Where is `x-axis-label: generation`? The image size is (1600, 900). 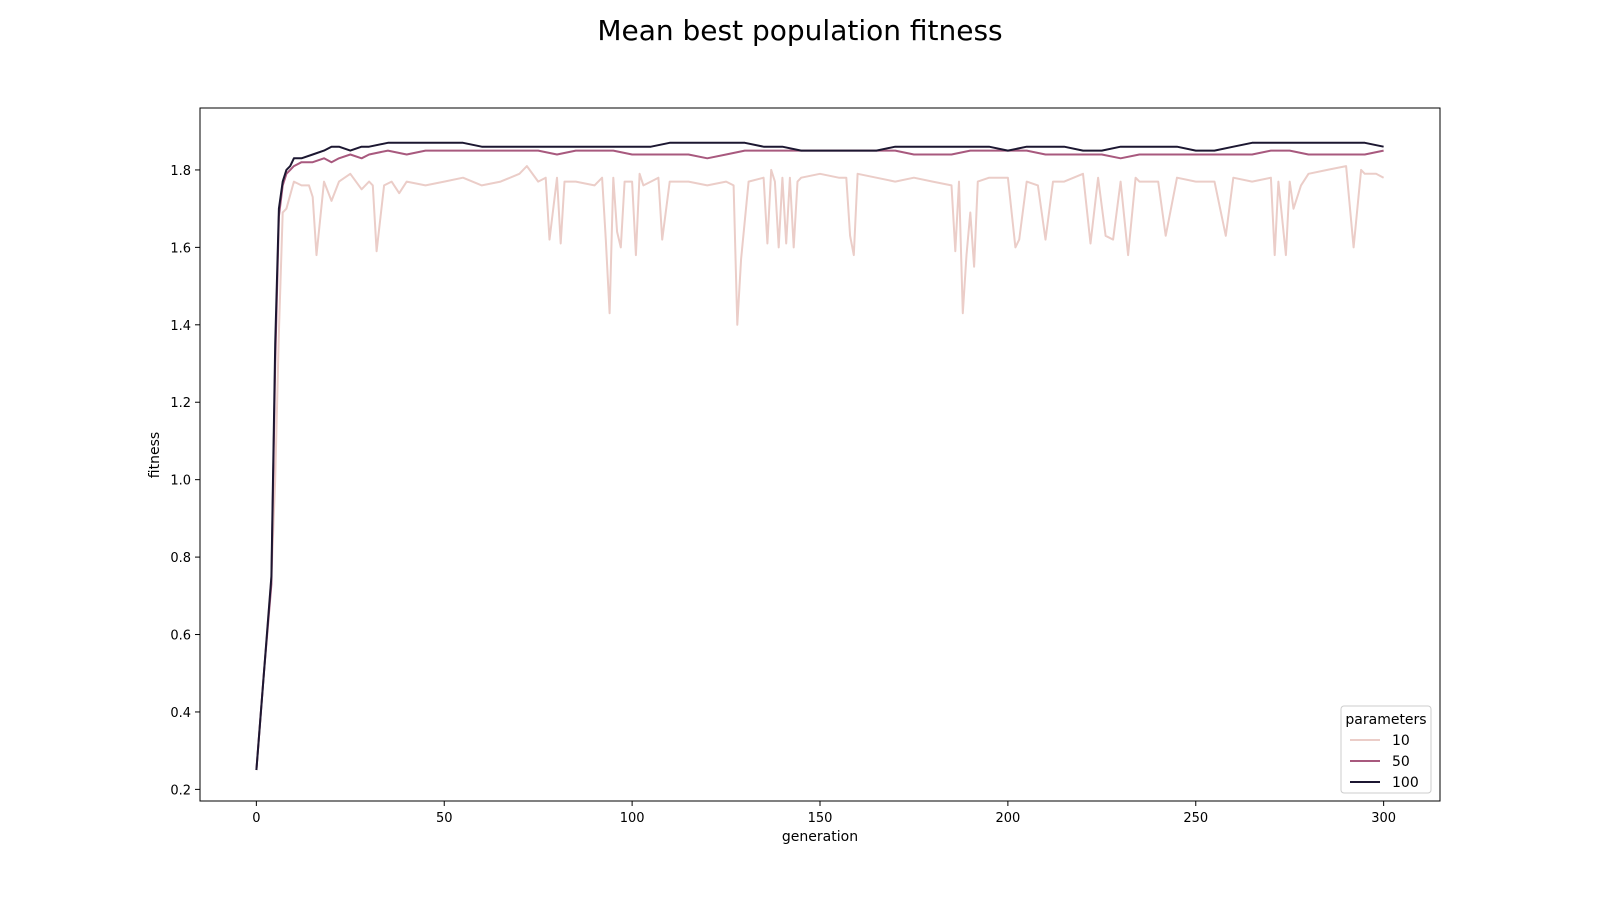
x-axis-label: generation is located at coordinates (820, 837).